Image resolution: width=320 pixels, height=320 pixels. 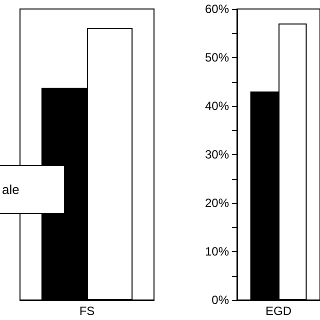 What do you see at coordinates (278, 311) in the screenshot?
I see `x-tick-label: EGD` at bounding box center [278, 311].